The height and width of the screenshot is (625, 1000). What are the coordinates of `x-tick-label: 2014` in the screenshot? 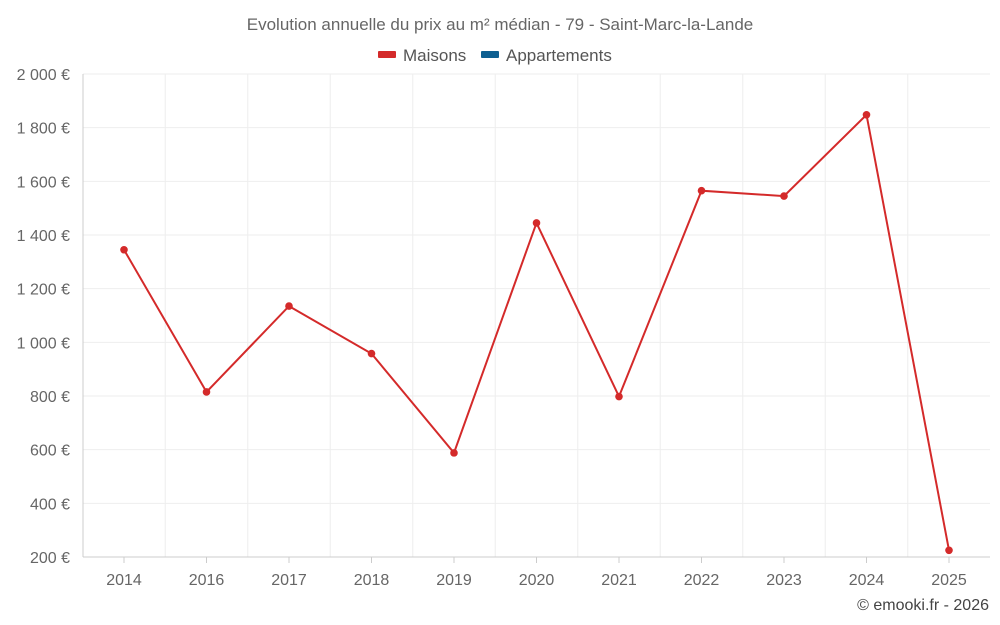 It's located at (124, 580).